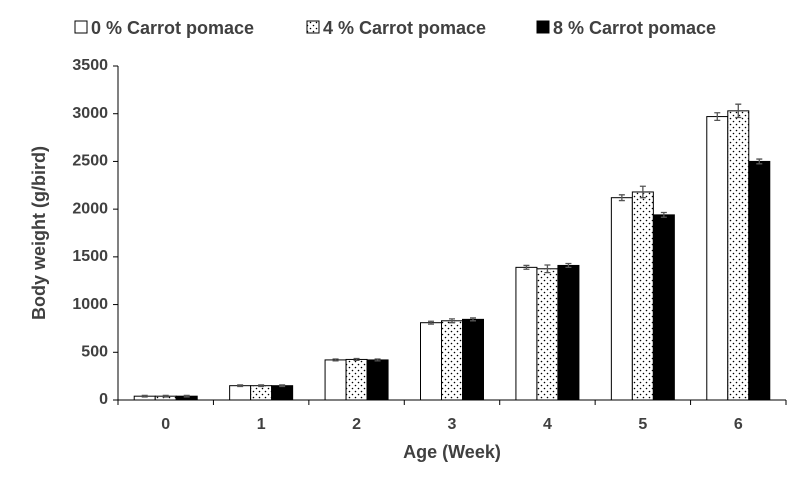  I want to click on y-tick-label: 1000, so click(90, 304).